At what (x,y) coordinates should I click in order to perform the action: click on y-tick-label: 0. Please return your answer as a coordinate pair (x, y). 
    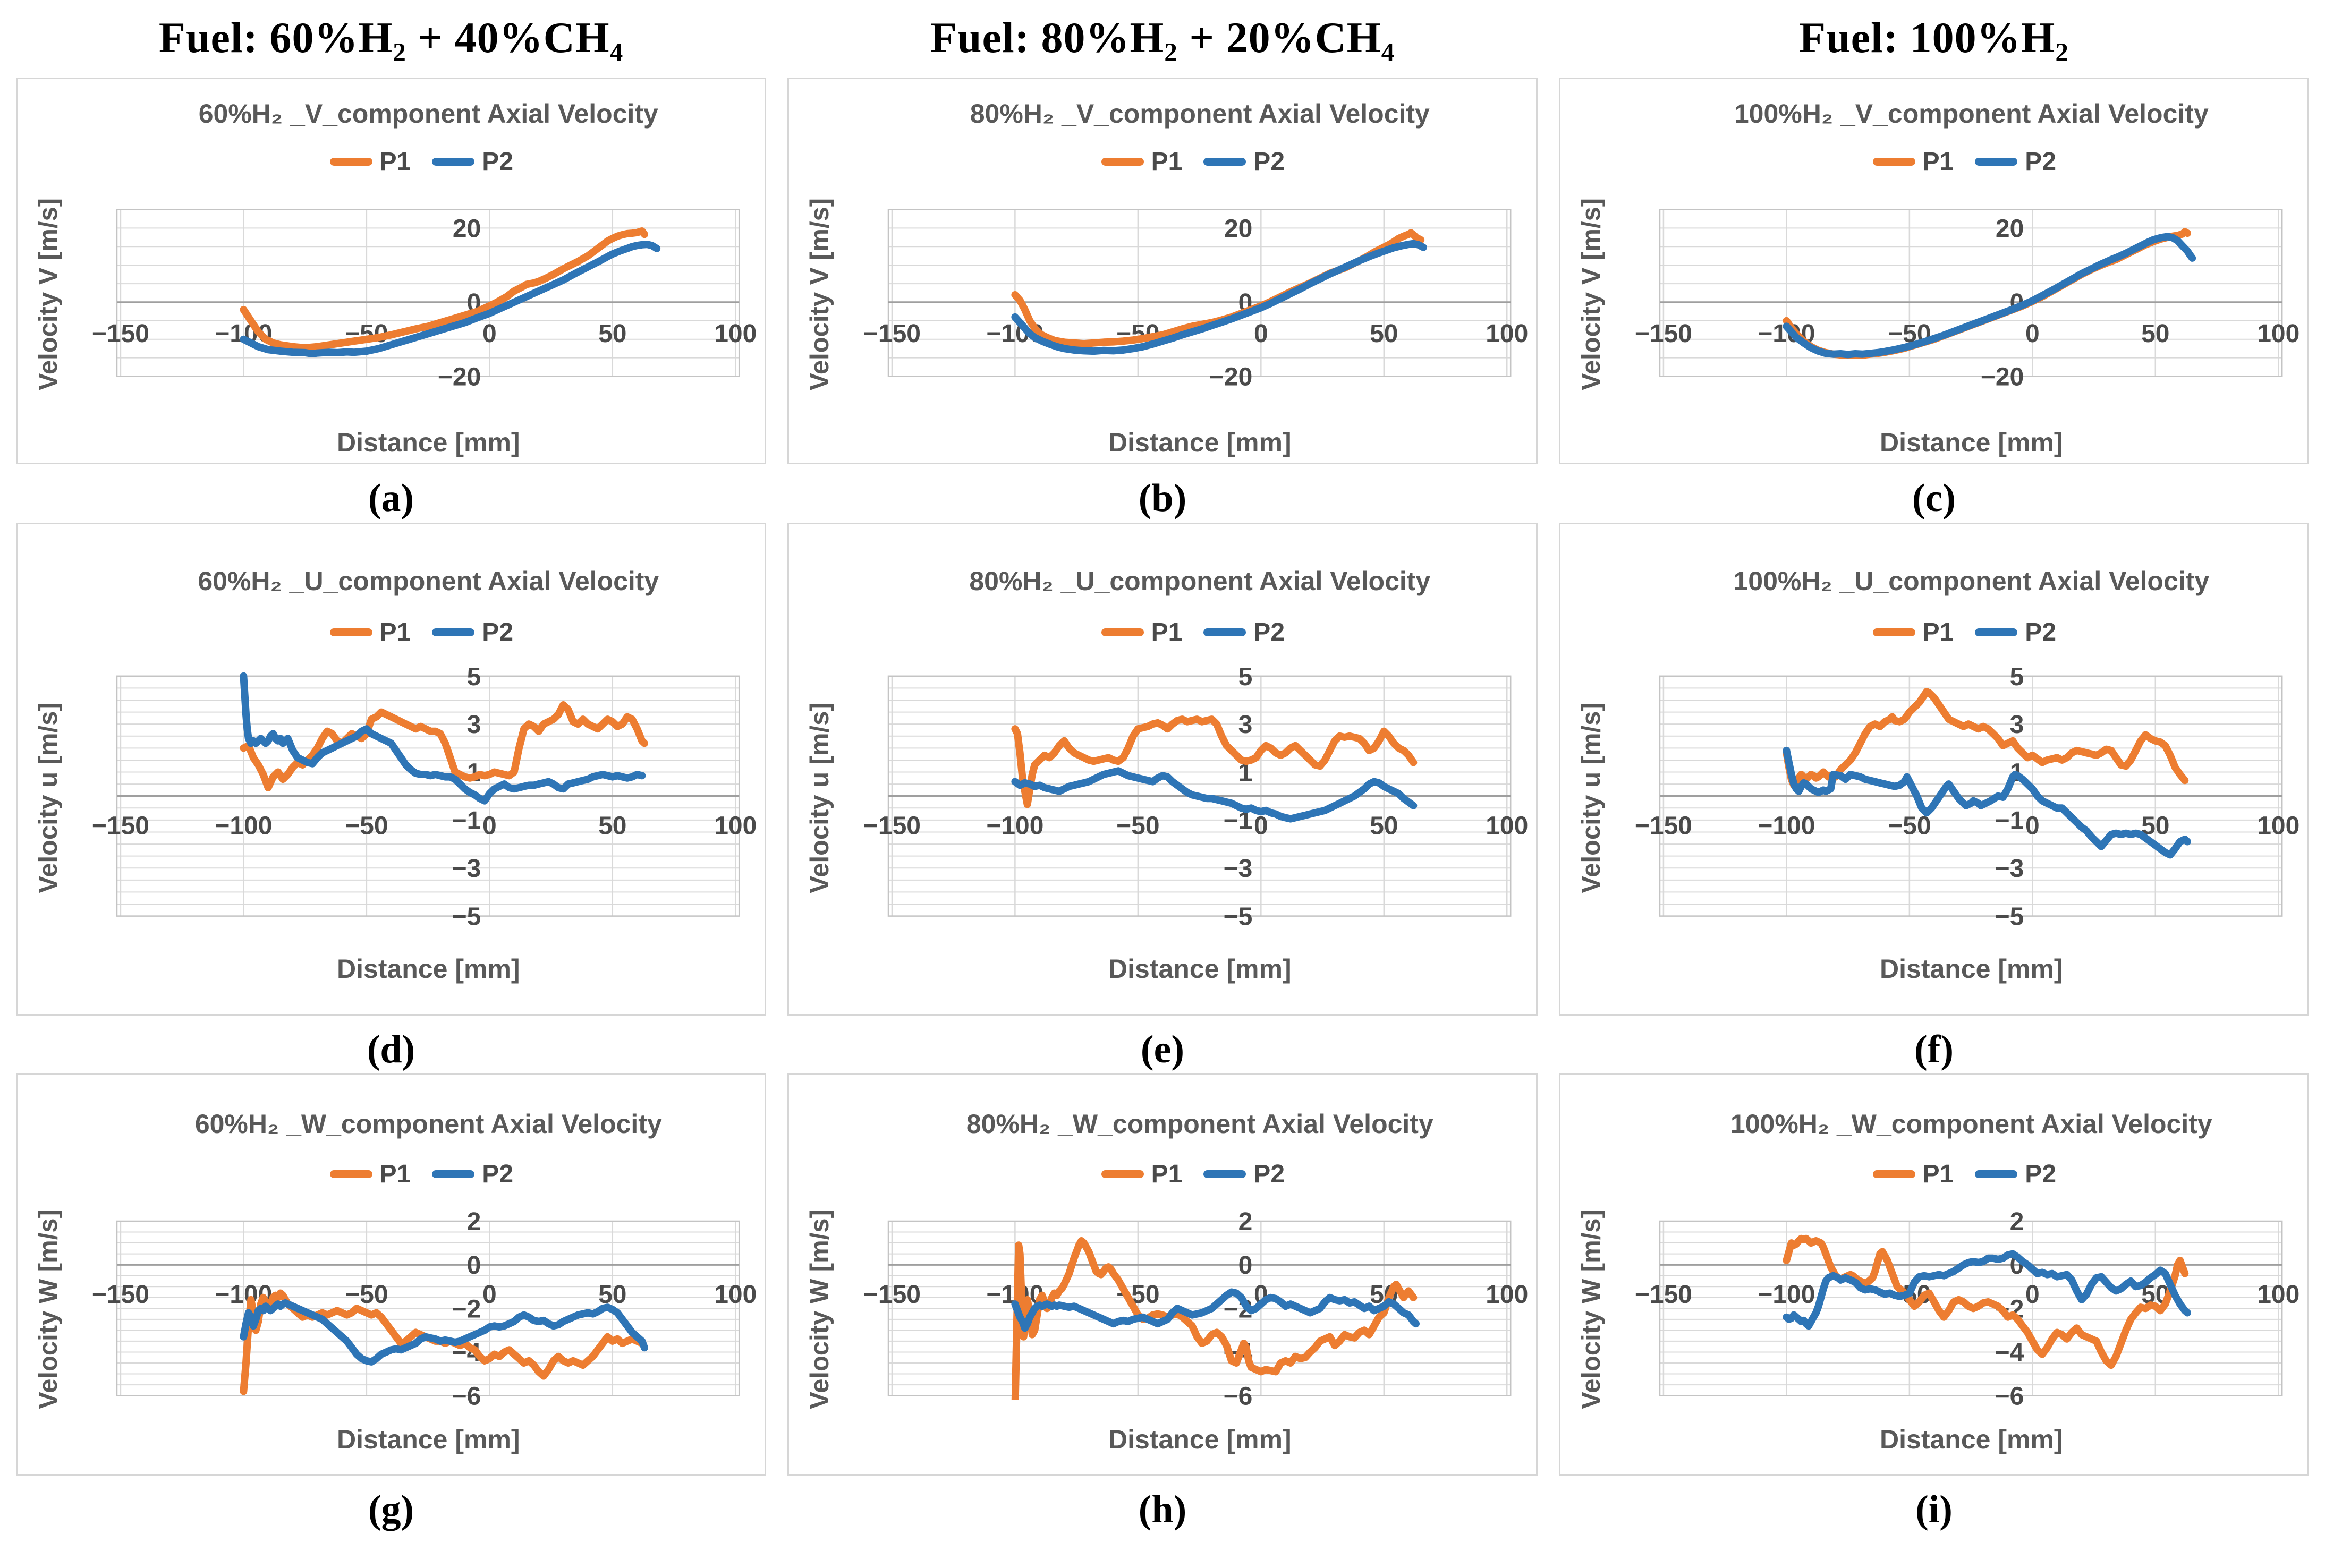
    Looking at the image, I should click on (474, 1265).